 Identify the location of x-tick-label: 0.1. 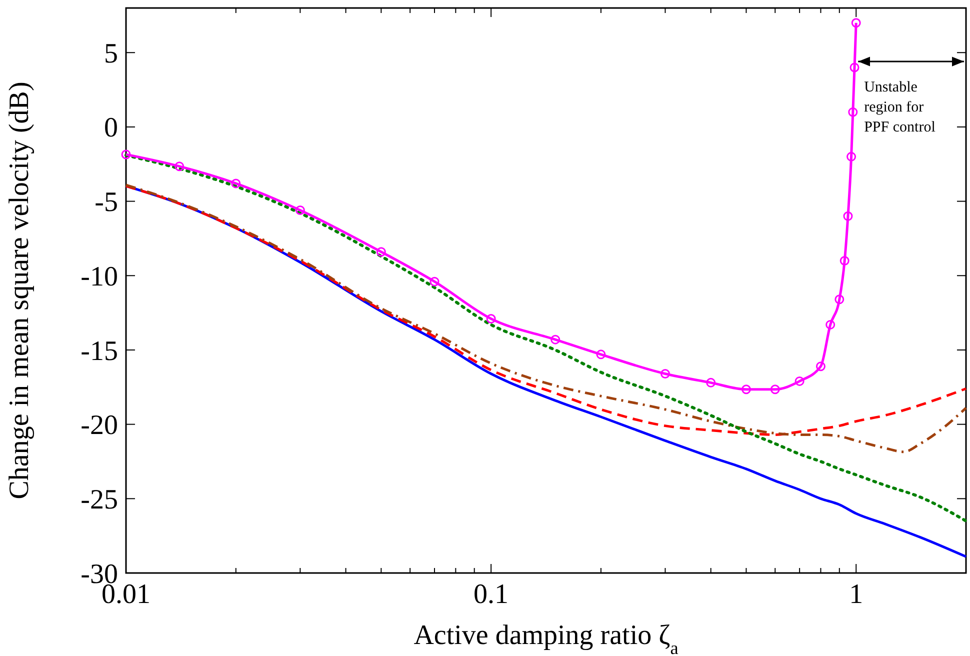
(491, 594).